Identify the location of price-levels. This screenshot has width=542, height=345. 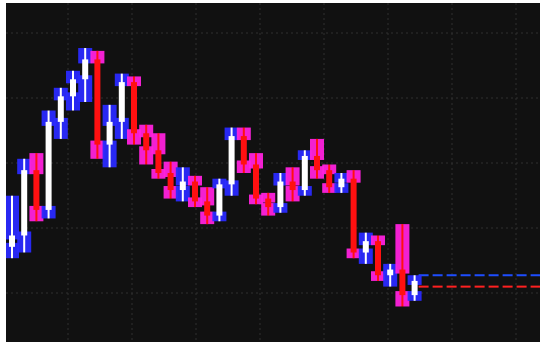
(479, 281).